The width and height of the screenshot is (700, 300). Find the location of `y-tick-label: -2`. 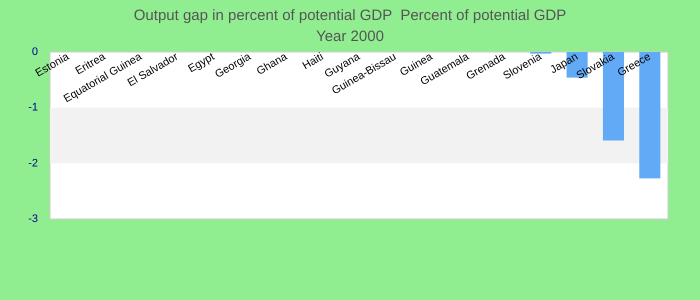

y-tick-label: -2 is located at coordinates (33, 163).